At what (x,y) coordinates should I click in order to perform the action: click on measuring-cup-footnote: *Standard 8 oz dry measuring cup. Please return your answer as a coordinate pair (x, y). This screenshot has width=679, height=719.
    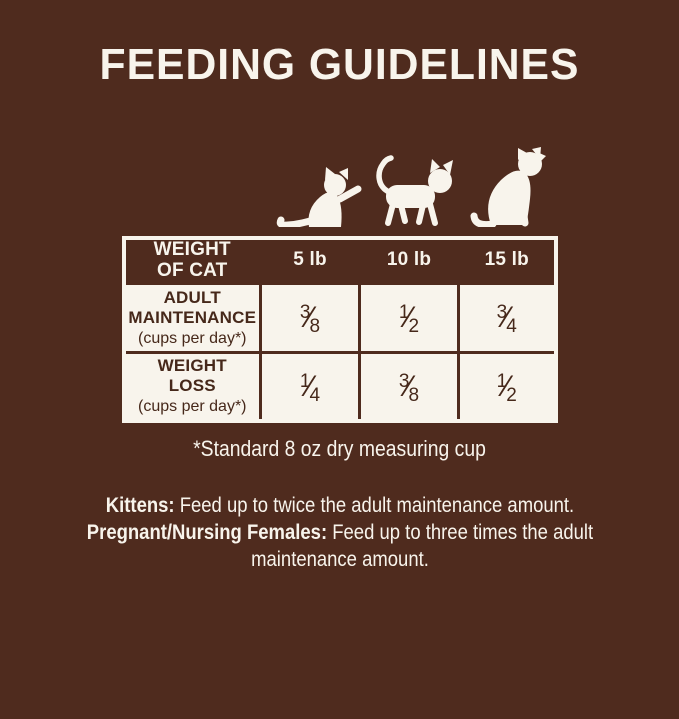
    Looking at the image, I should click on (339, 449).